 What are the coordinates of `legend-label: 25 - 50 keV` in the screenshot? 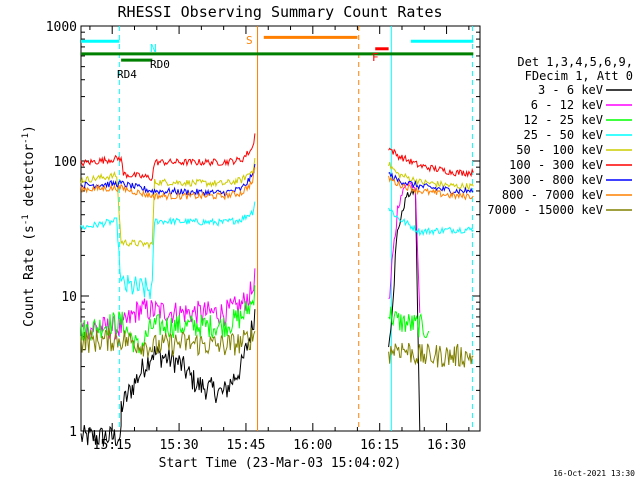 It's located at (563, 135).